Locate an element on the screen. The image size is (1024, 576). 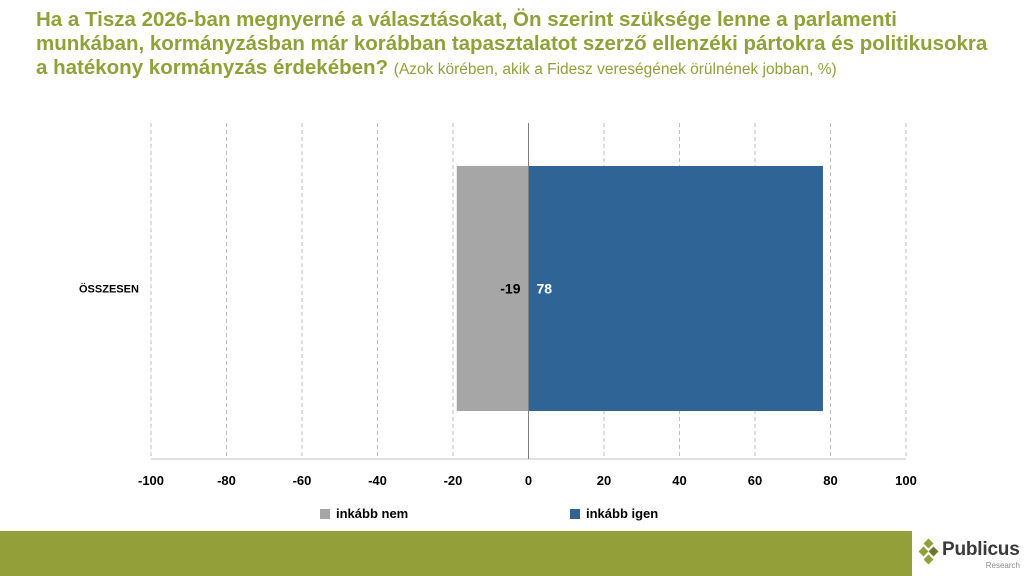
x-tick-label: 0 is located at coordinates (528, 480).